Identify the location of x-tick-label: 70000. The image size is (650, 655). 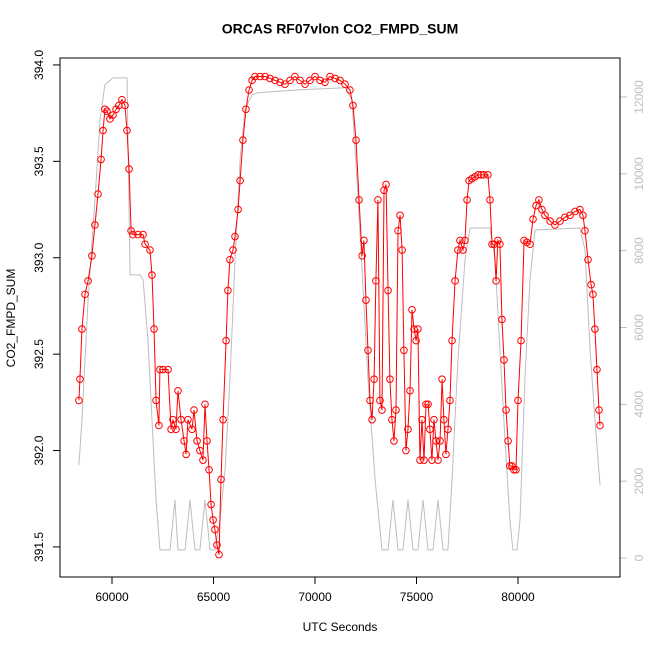
(315, 597).